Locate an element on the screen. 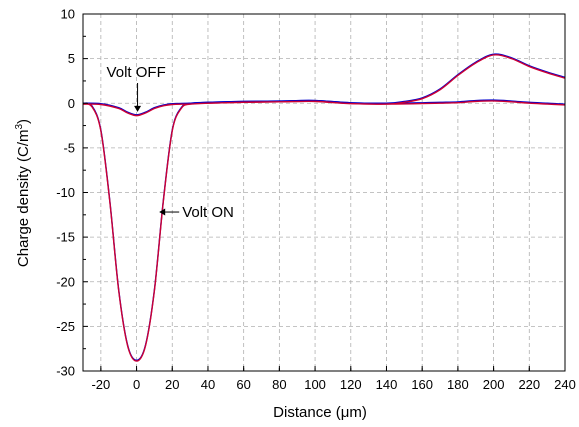 This screenshot has width=579, height=427. x-tick-label: 20 is located at coordinates (172, 384).